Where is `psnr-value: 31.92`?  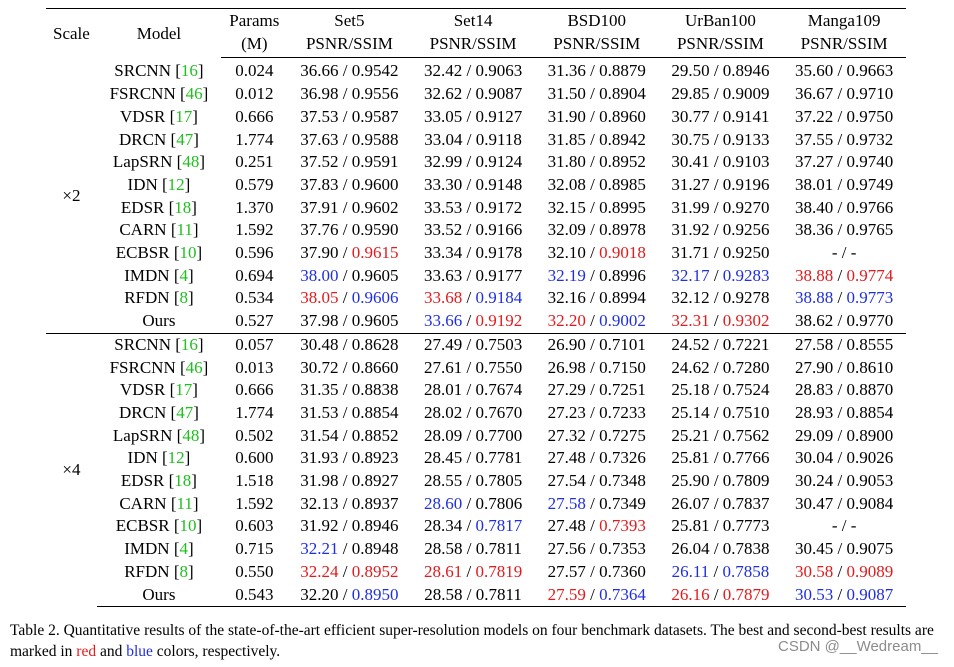 psnr-value: 31.92 is located at coordinates (319, 526).